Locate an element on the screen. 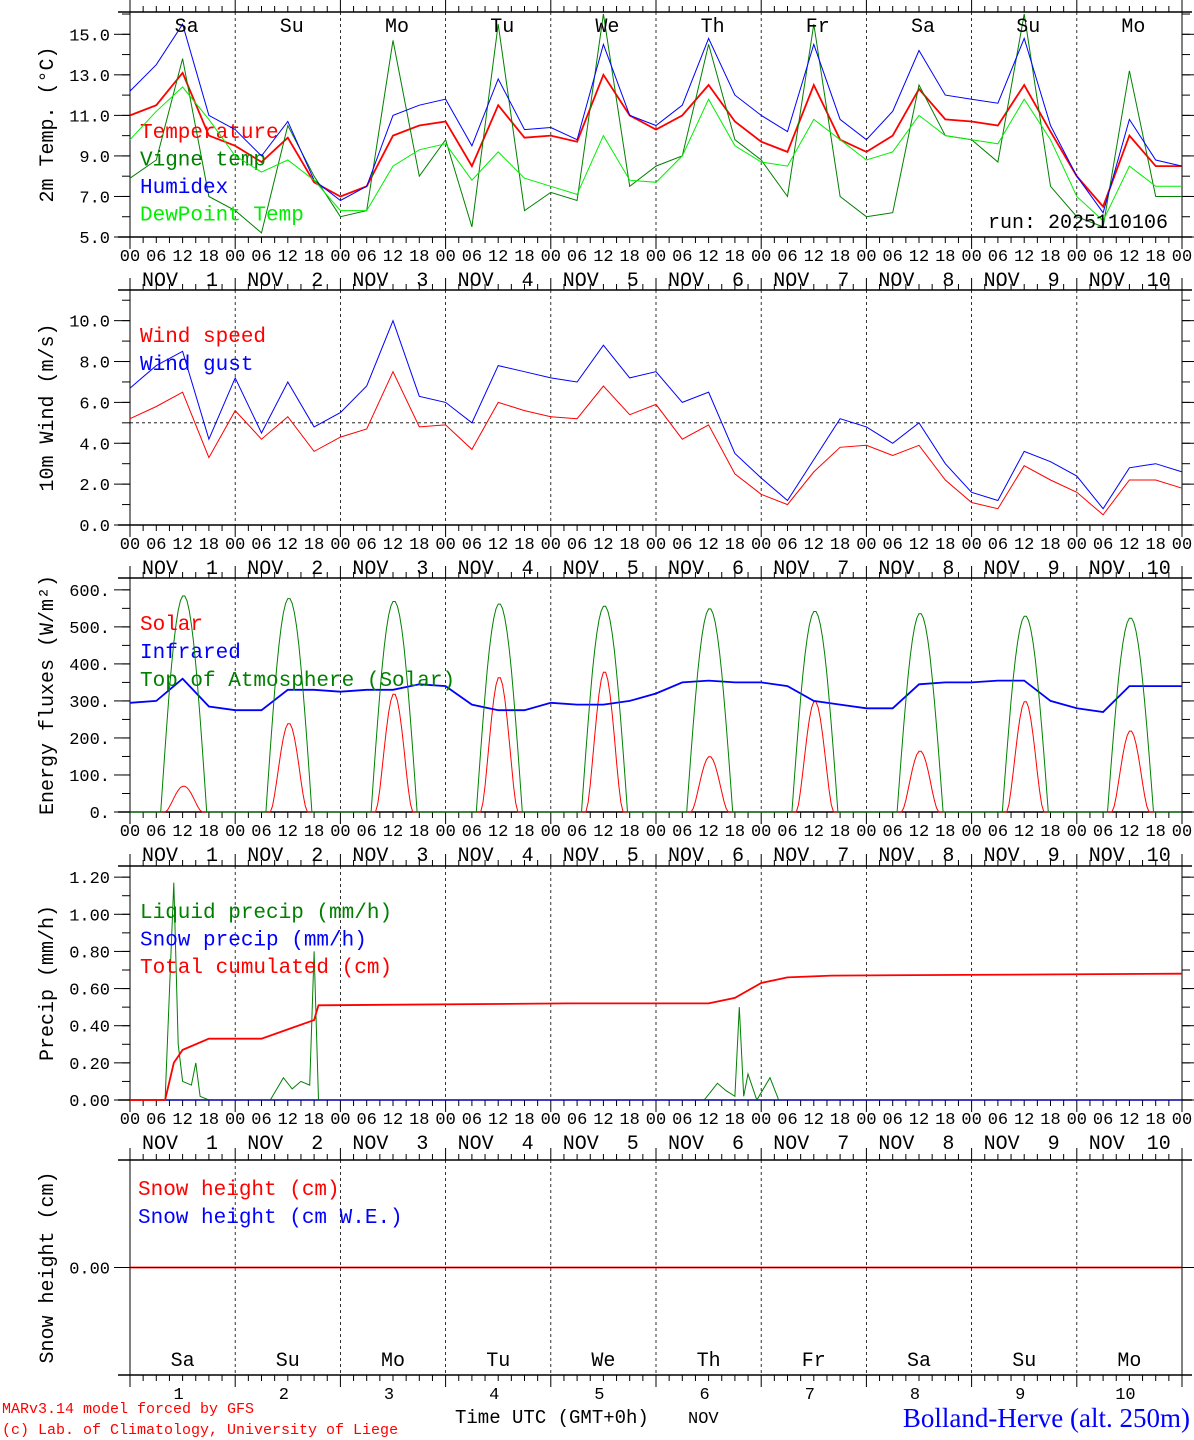 This screenshot has width=1194, height=1440. day-label: 8 is located at coordinates (948, 1144).